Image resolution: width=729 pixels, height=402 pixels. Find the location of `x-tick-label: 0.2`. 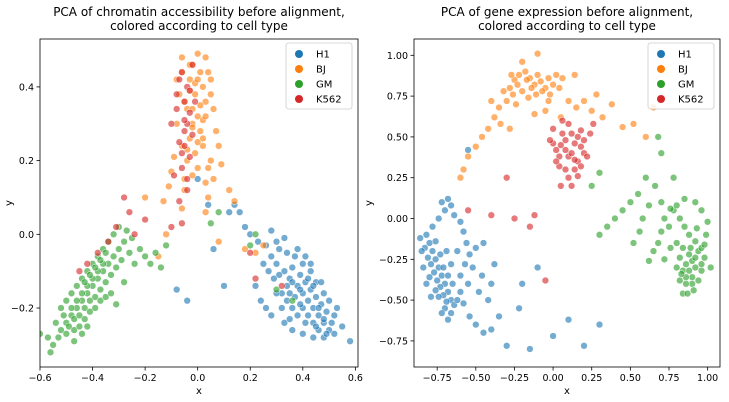

x-tick-label: 0.2 is located at coordinates (250, 378).